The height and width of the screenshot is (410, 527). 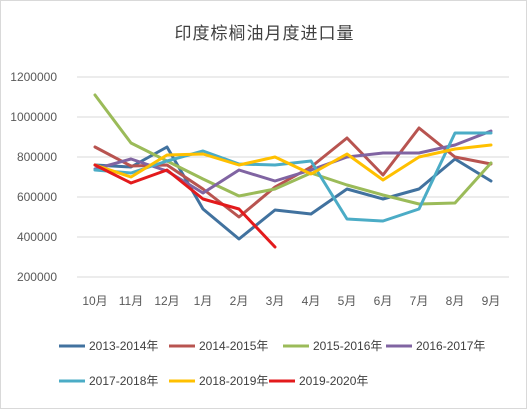 What do you see at coordinates (450, 346) in the screenshot?
I see `legend-label: 2016-2017年` at bounding box center [450, 346].